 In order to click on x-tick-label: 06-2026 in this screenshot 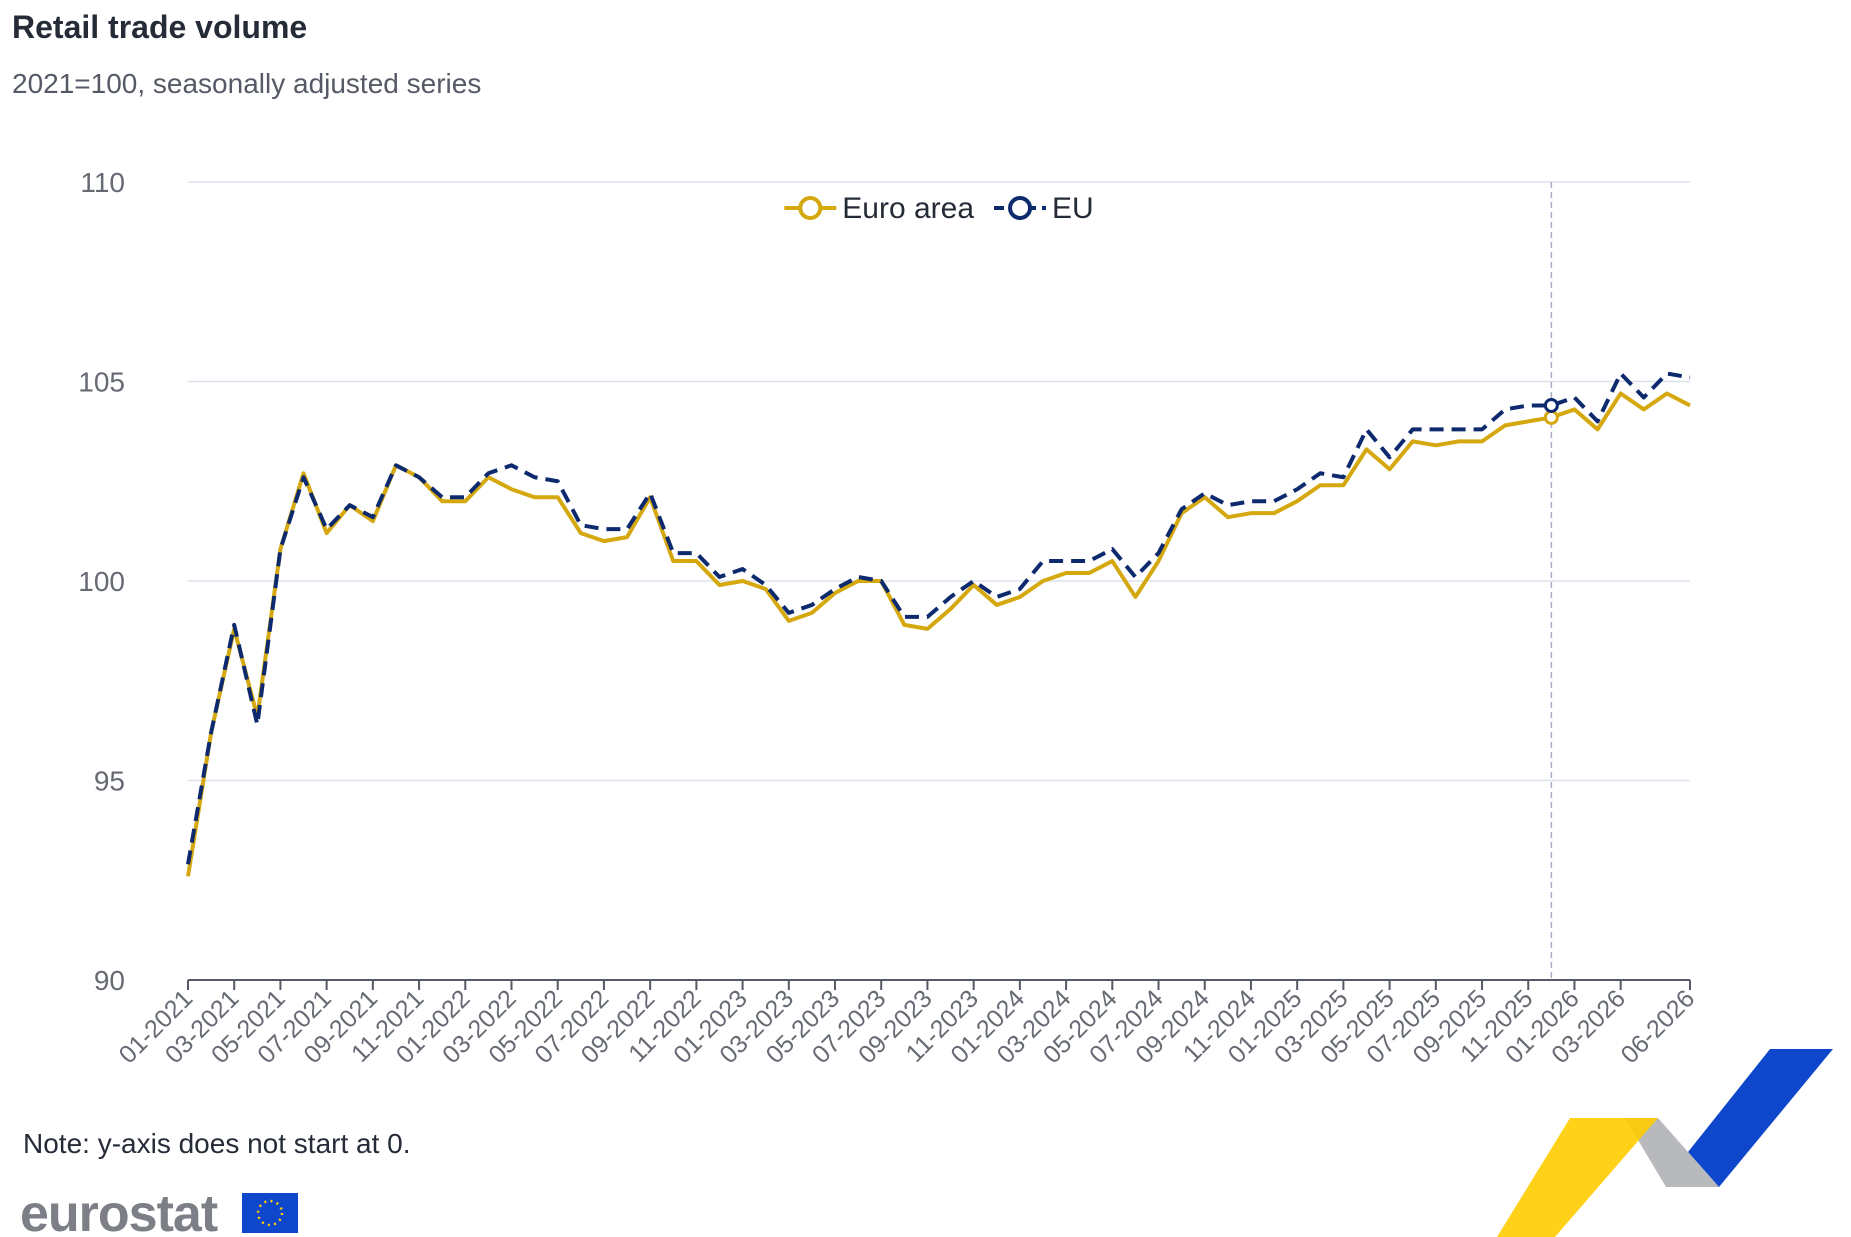, I will do `click(1658, 1026)`.